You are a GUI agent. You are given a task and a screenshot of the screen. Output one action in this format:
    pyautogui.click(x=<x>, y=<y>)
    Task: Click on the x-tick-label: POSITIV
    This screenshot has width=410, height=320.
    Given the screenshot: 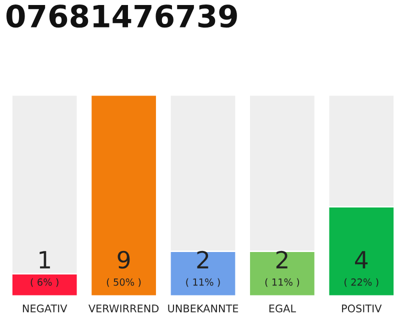 What is the action you would take?
    pyautogui.click(x=362, y=308)
    